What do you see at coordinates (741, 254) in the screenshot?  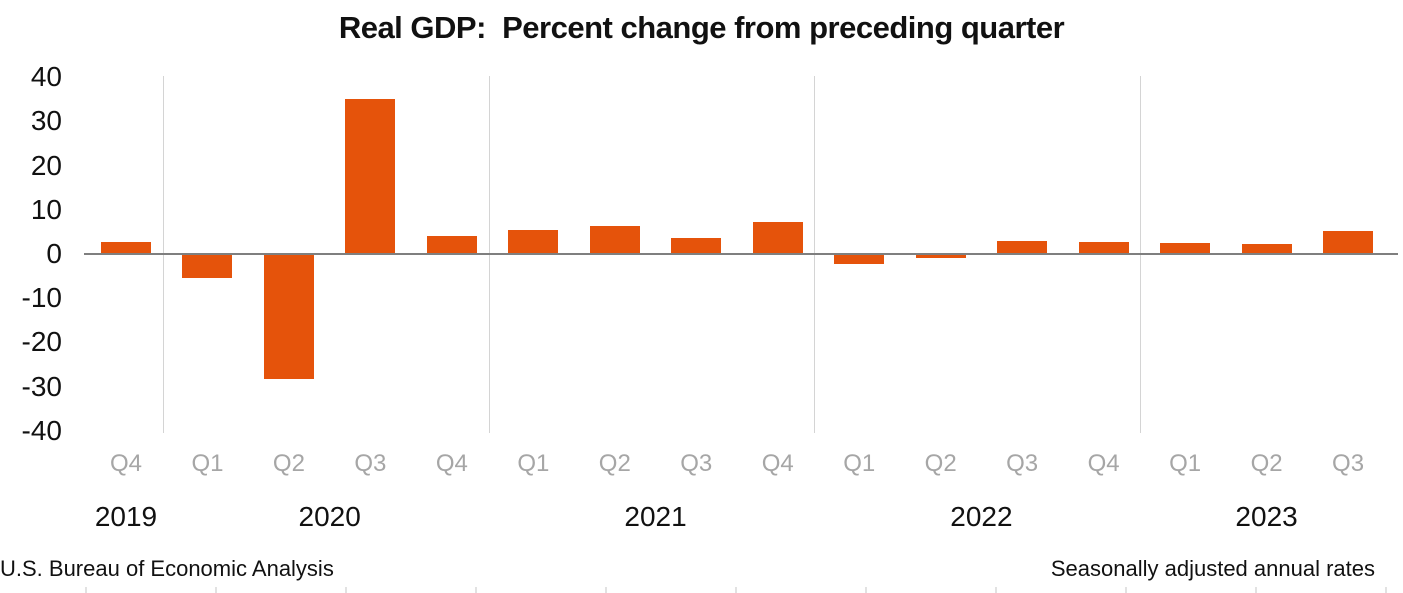 I see `zero-axis-line` at bounding box center [741, 254].